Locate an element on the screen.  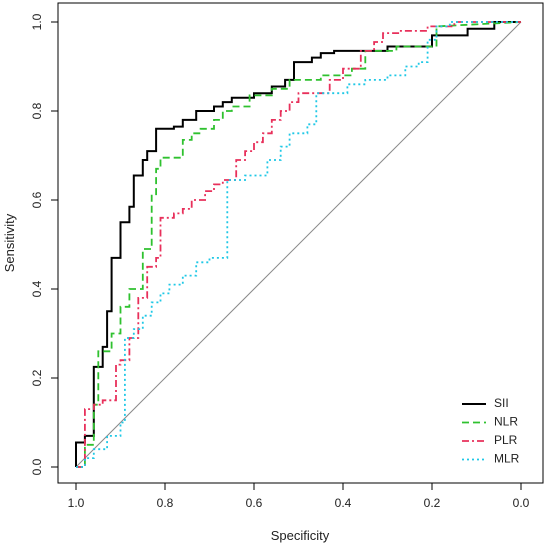
legend: SII NLR PLR MLR is located at coordinates (491, 431).